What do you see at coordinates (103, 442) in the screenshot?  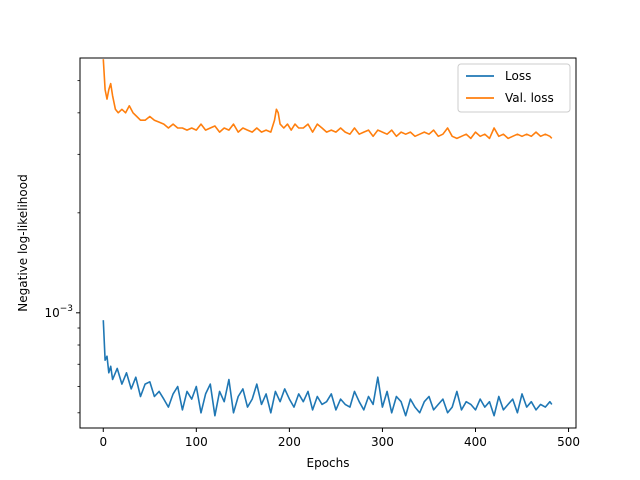 I see `x-tick-label: 0` at bounding box center [103, 442].